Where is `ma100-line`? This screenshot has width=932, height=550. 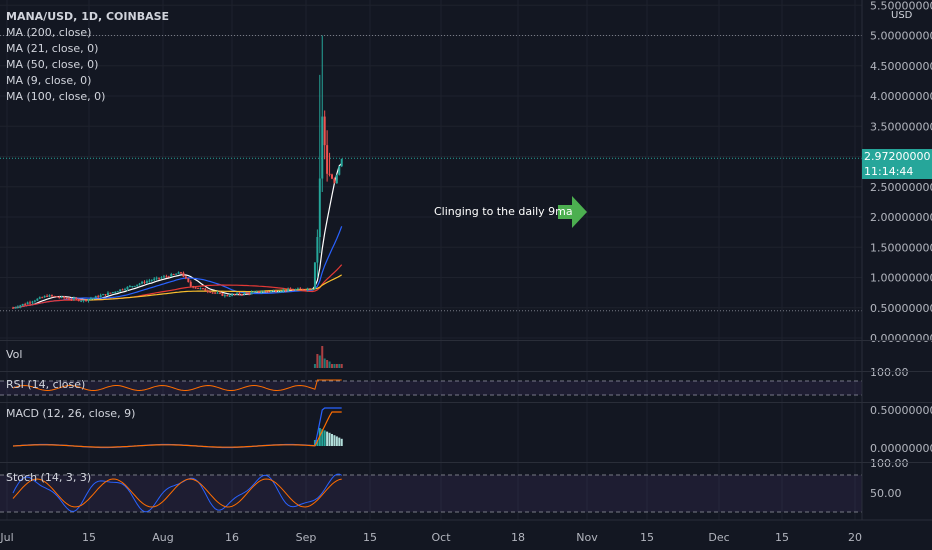 ma100-line is located at coordinates (214, 287).